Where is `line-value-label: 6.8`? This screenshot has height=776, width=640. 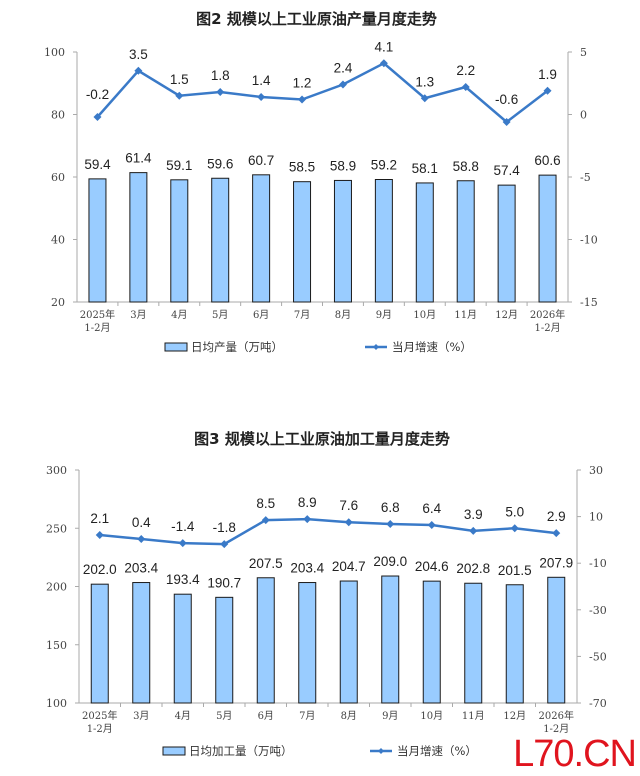 line-value-label: 6.8 is located at coordinates (390, 507).